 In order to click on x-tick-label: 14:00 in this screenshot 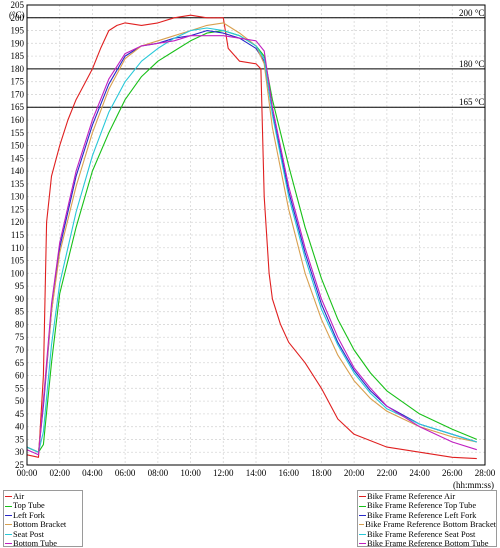, I will do `click(256, 473)`.